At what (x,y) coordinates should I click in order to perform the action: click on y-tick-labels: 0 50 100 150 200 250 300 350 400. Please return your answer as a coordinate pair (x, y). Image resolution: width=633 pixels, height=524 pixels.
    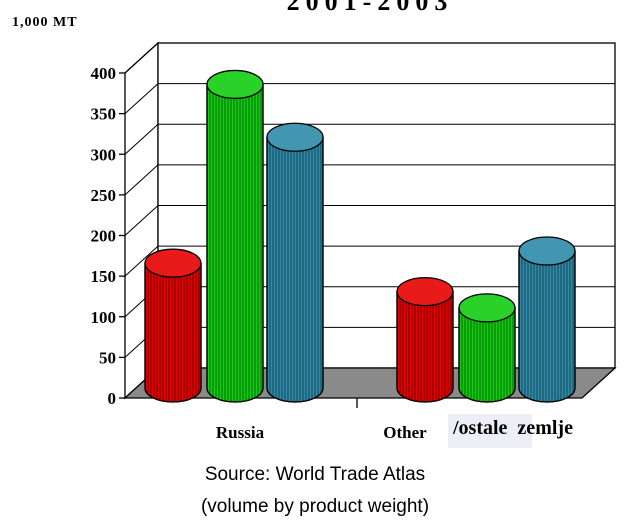
    Looking at the image, I should click on (108, 236).